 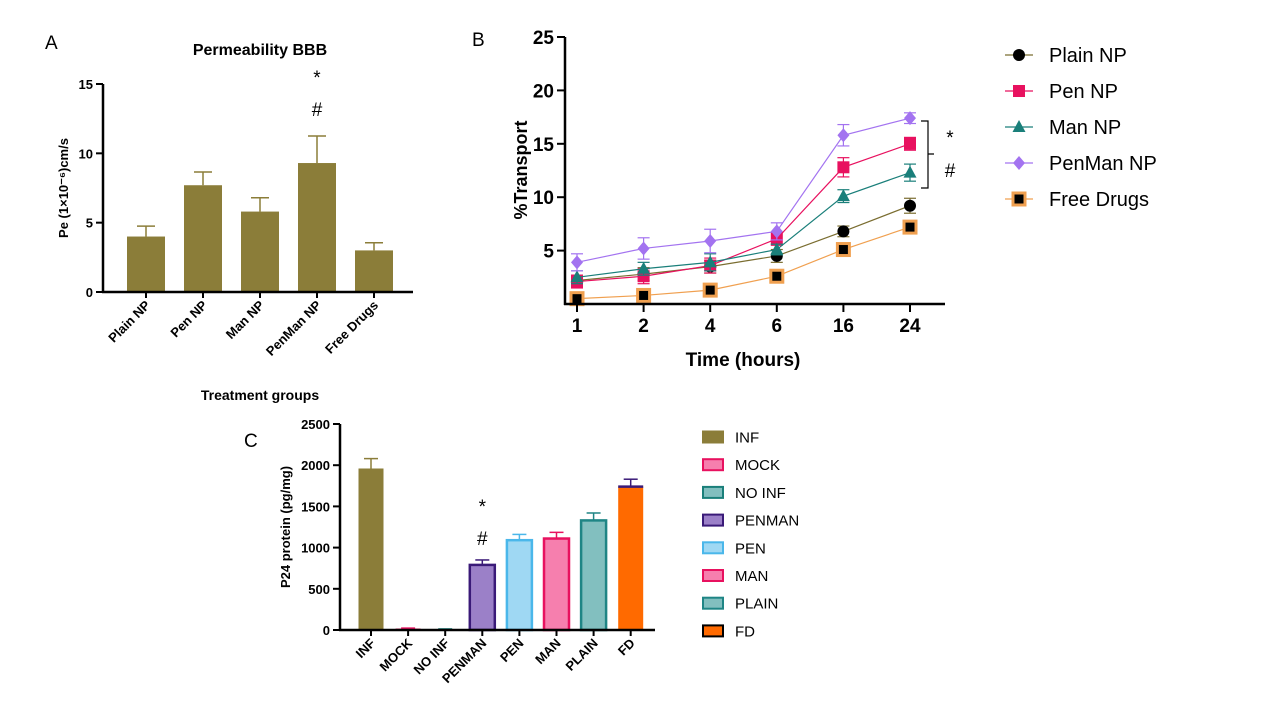 I want to click on chart-a-xtick-label: Plain NP, so click(x=129, y=321).